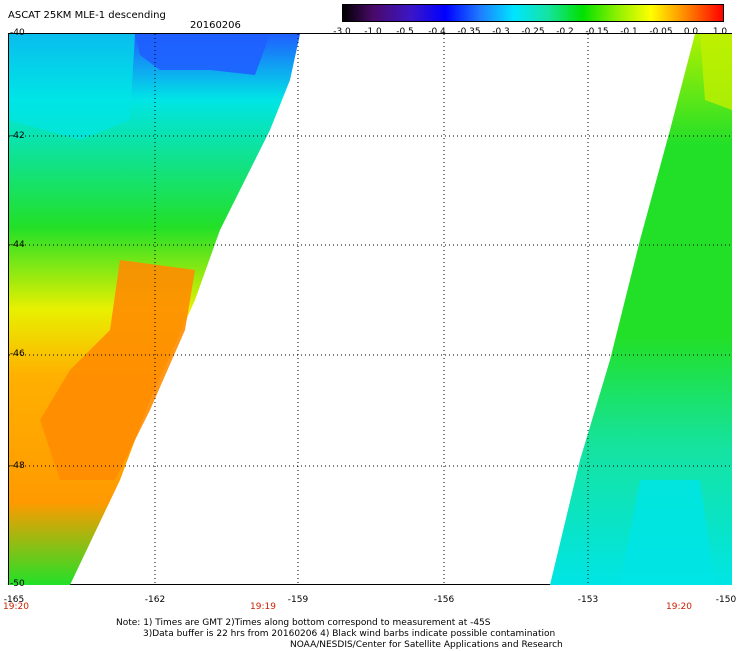 The width and height of the screenshot is (740, 651). What do you see at coordinates (14, 600) in the screenshot?
I see `lon-label: -165` at bounding box center [14, 600].